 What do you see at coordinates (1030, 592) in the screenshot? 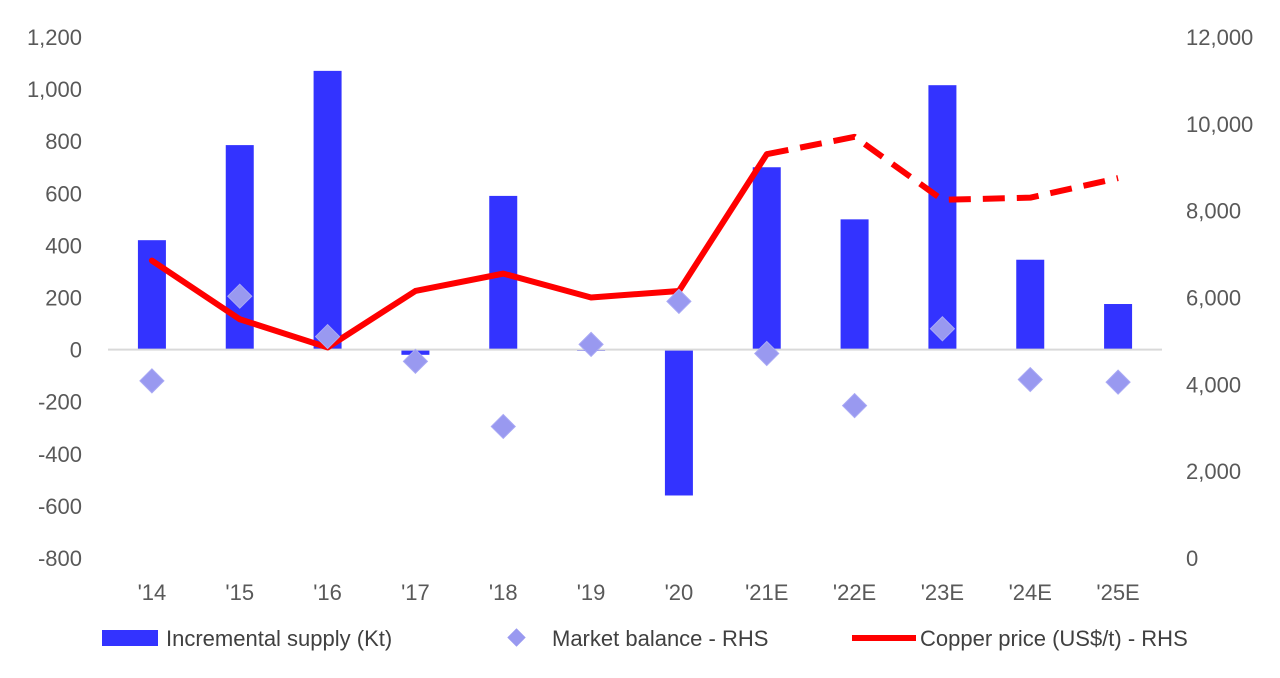
I see `x-tick-label: '24E` at bounding box center [1030, 592].